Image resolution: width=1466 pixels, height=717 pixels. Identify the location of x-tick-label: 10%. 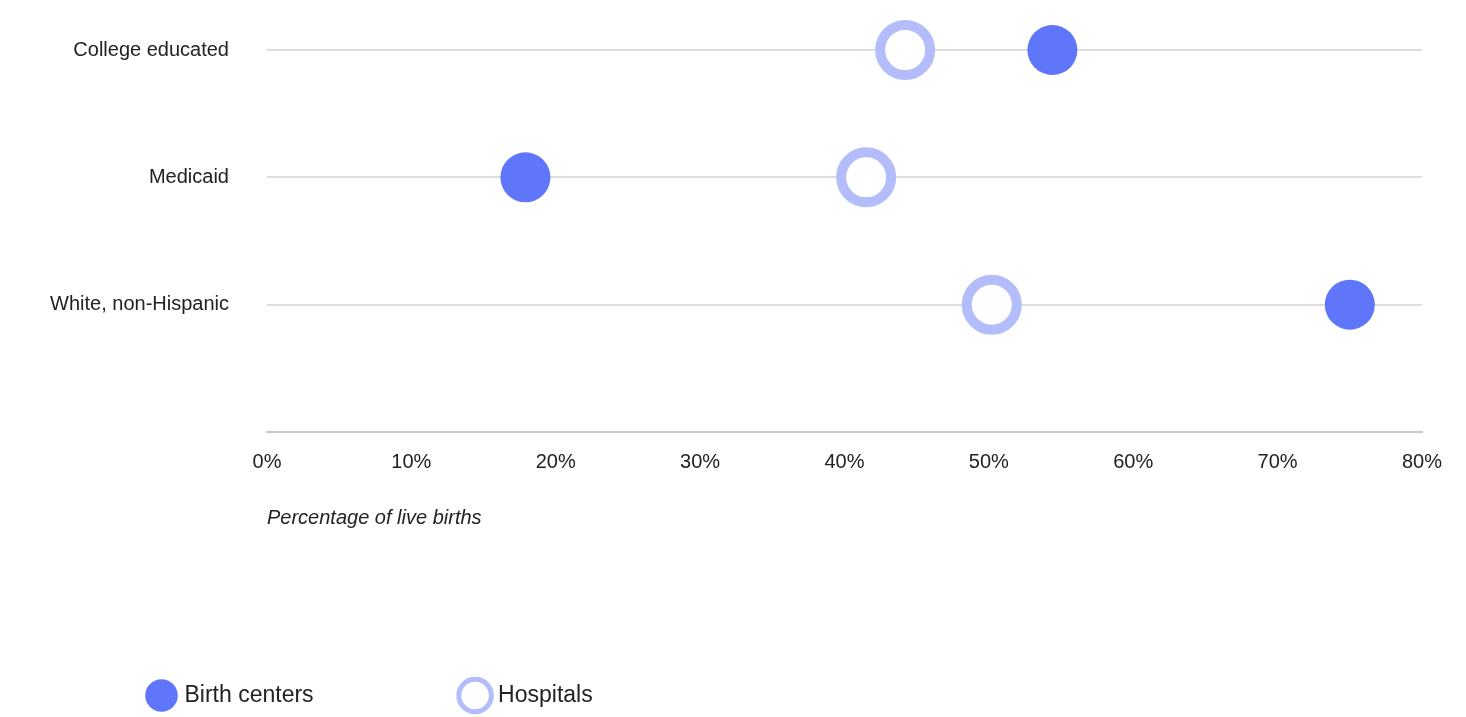
(411, 460).